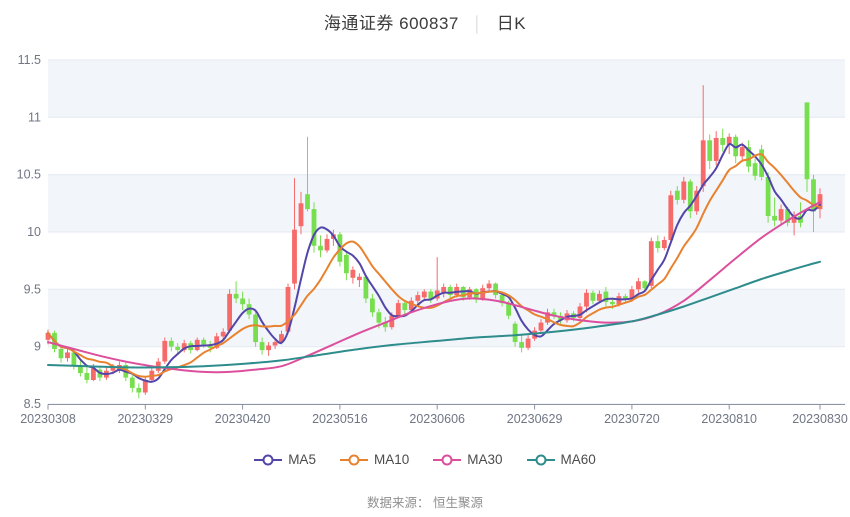 Image resolution: width=850 pixels, height=517 pixels. I want to click on legend-item-ma30: MA30, so click(468, 459).